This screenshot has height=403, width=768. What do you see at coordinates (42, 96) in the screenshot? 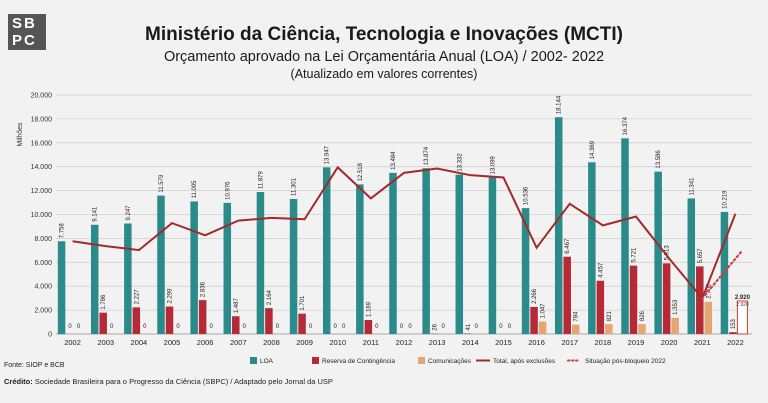
I see `y-tick-label: 20.000` at bounding box center [42, 96].